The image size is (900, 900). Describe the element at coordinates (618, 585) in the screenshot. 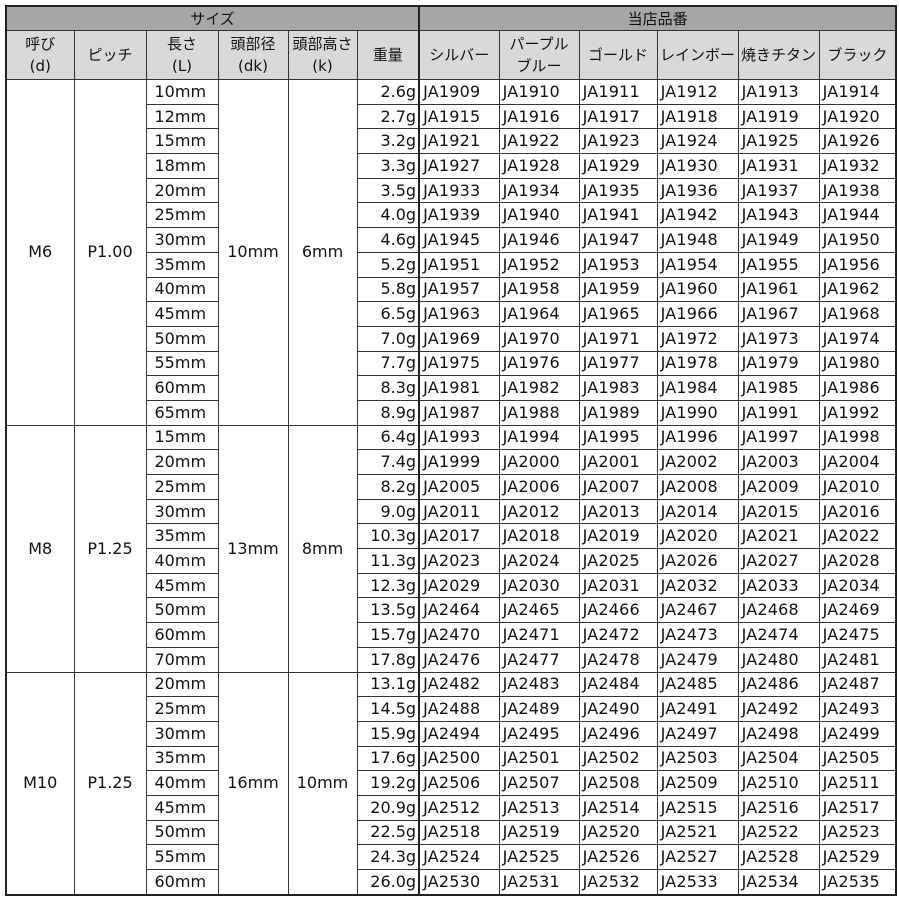

I see `code-cell: JA2031` at that location.